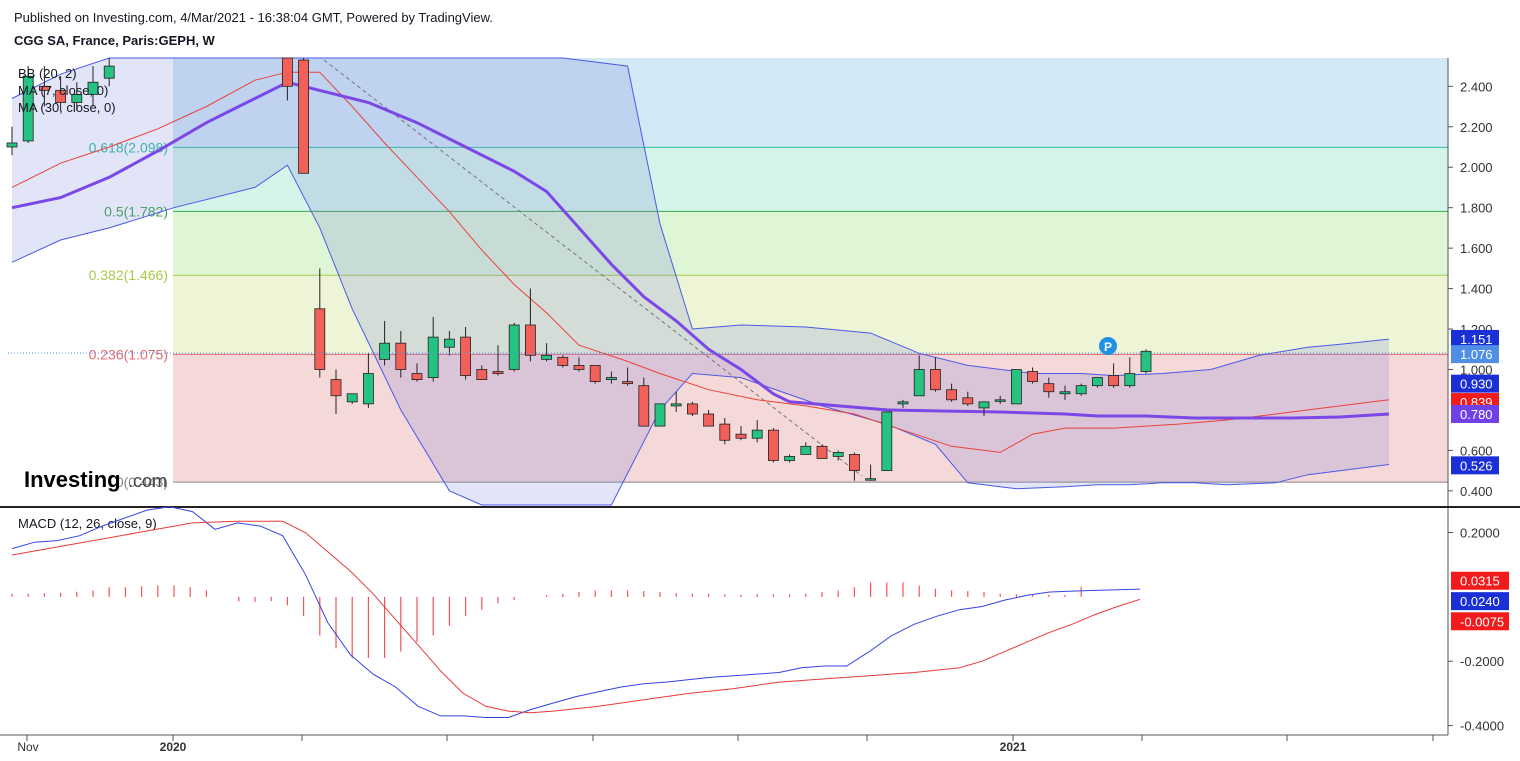  I want to click on price-badge-label: 0.780, so click(1476, 414).